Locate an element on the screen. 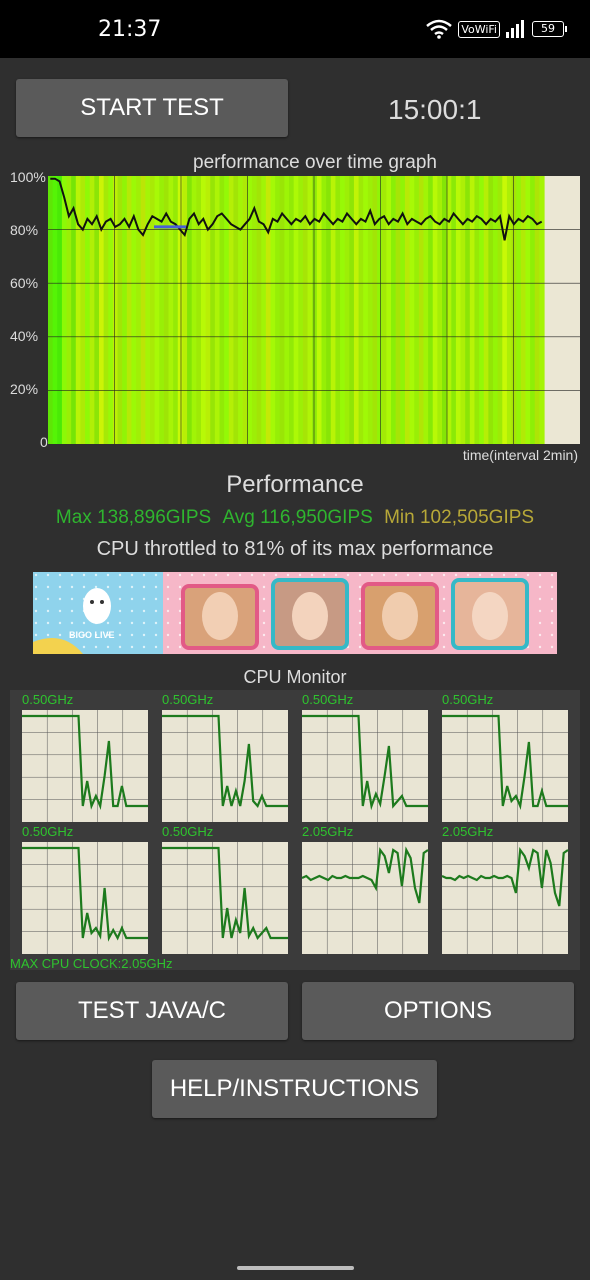 This screenshot has height=1280, width=590. y-tick-20: 20% is located at coordinates (24, 389).